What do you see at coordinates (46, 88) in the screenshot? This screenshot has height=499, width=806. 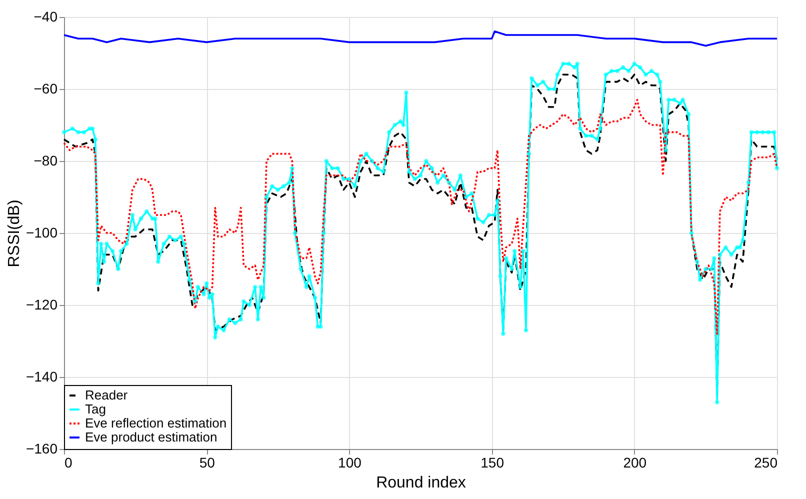 I see `y-tick-label: −60` at bounding box center [46, 88].